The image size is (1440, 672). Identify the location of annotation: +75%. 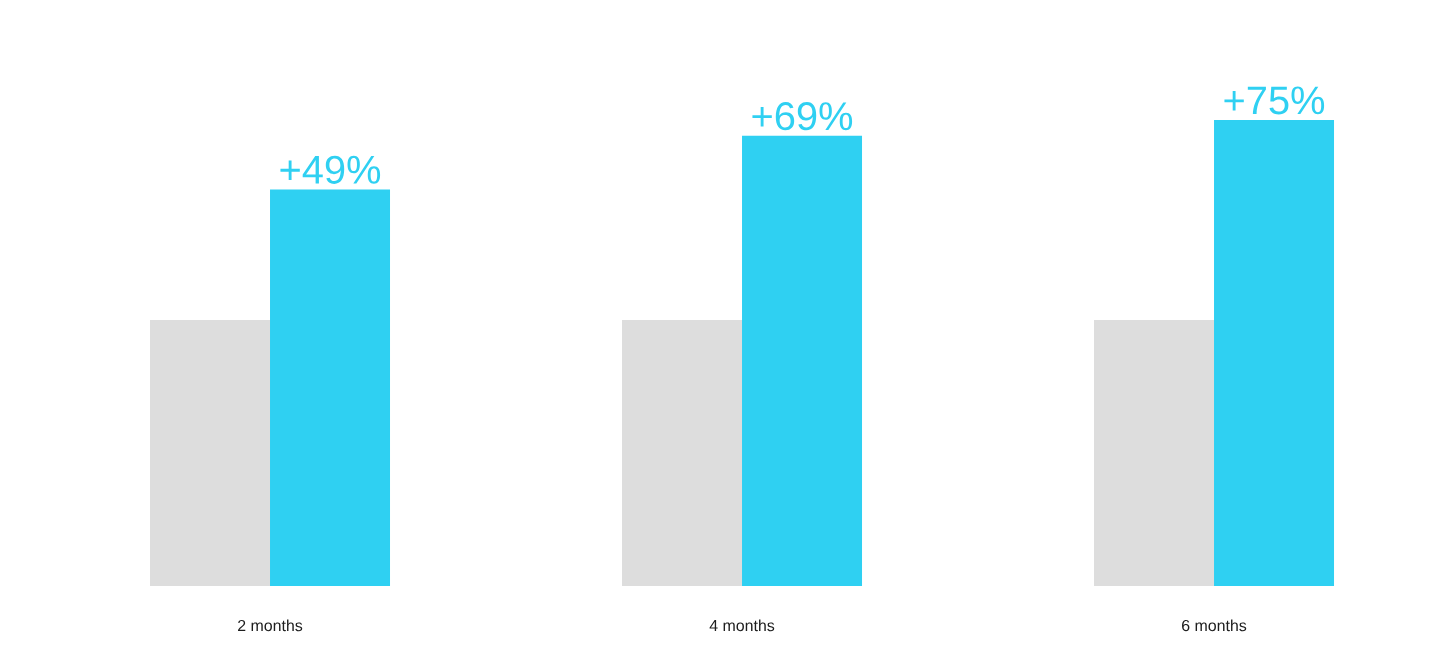
(1274, 100).